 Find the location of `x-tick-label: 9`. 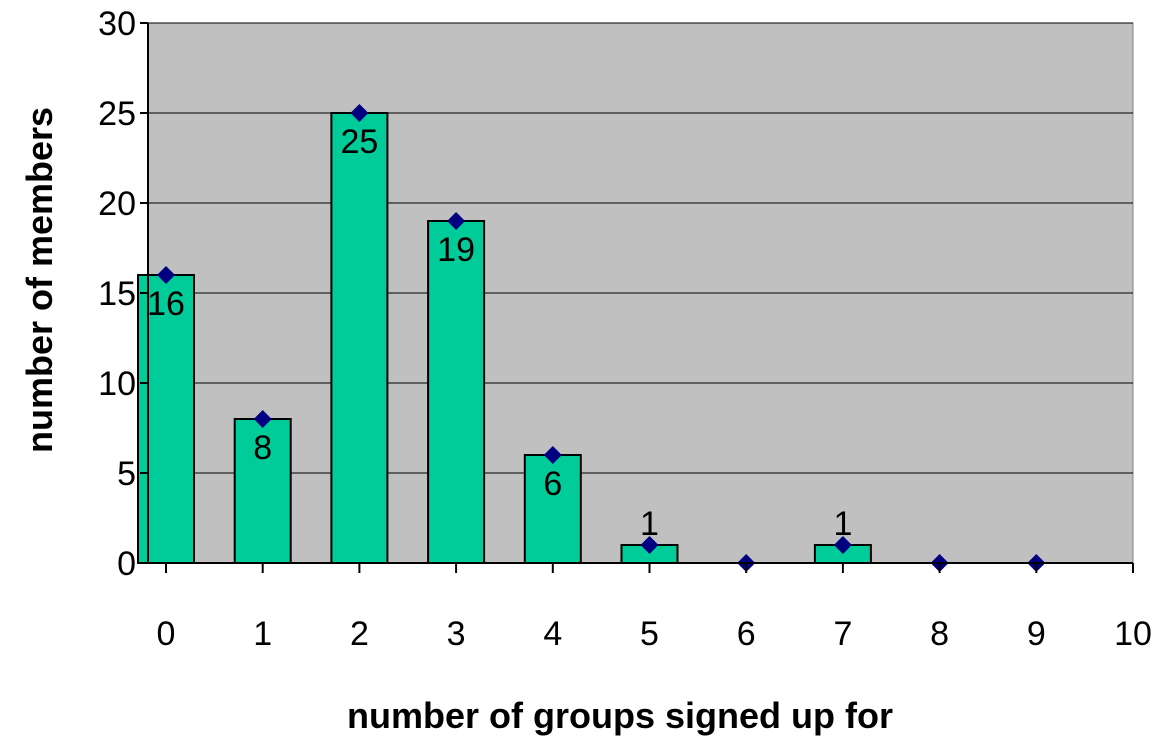

x-tick-label: 9 is located at coordinates (1036, 634).